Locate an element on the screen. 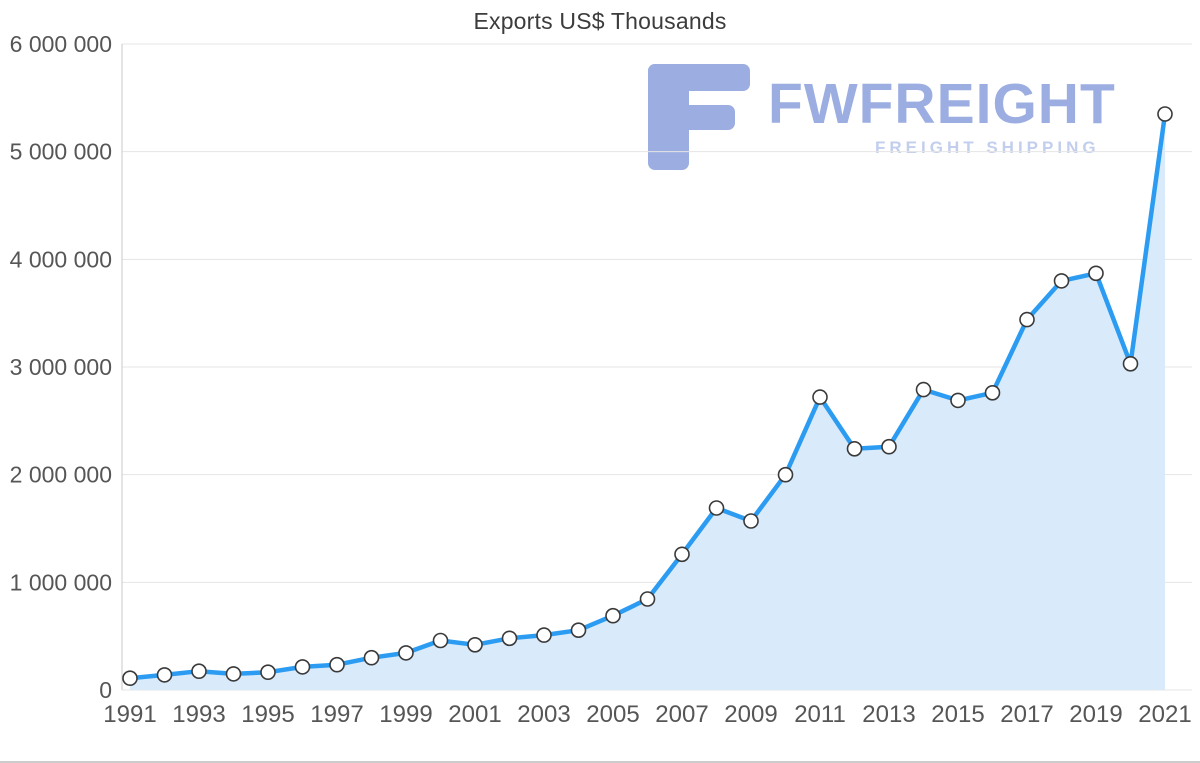  x-axis-tick-label: 2013 is located at coordinates (888, 714).